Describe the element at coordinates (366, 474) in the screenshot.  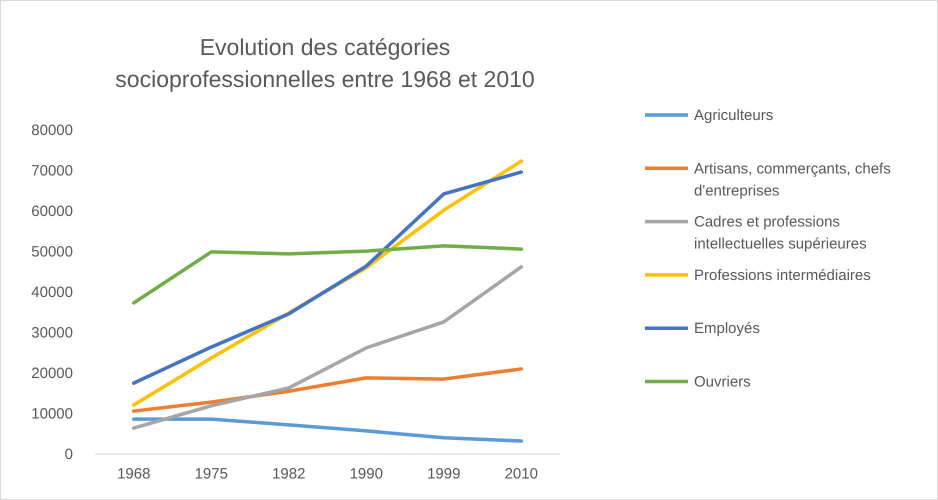
I see `x-tick-label: 1990` at that location.